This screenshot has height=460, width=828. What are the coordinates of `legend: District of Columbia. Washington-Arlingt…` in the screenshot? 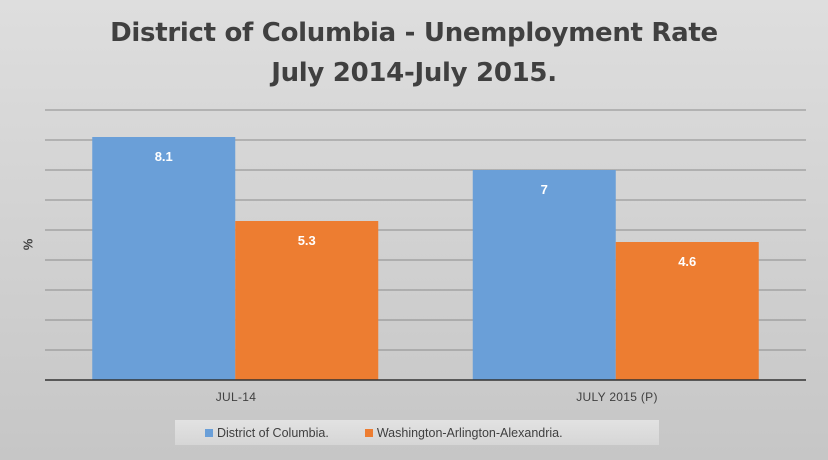 It's located at (417, 432).